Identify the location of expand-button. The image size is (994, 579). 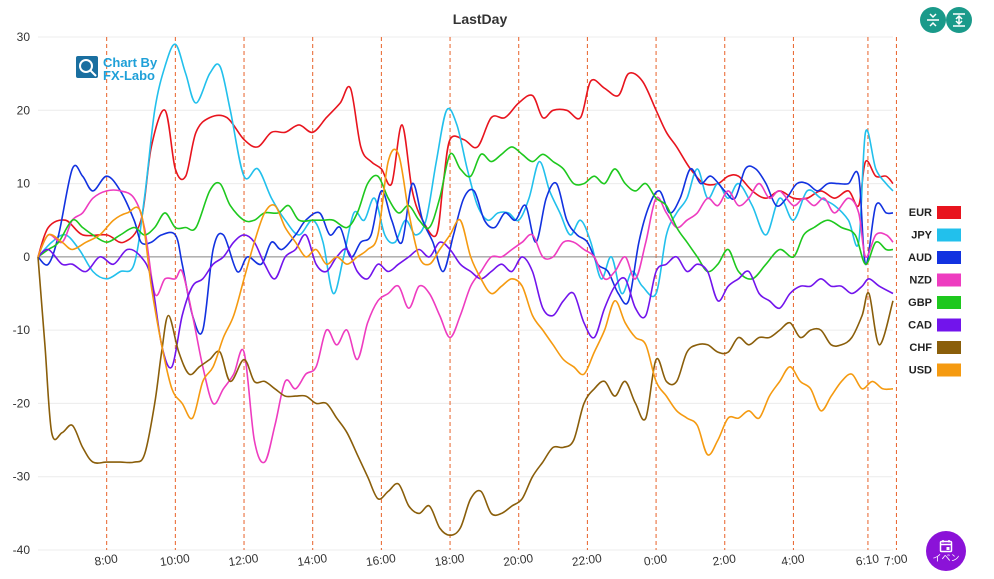
(959, 20).